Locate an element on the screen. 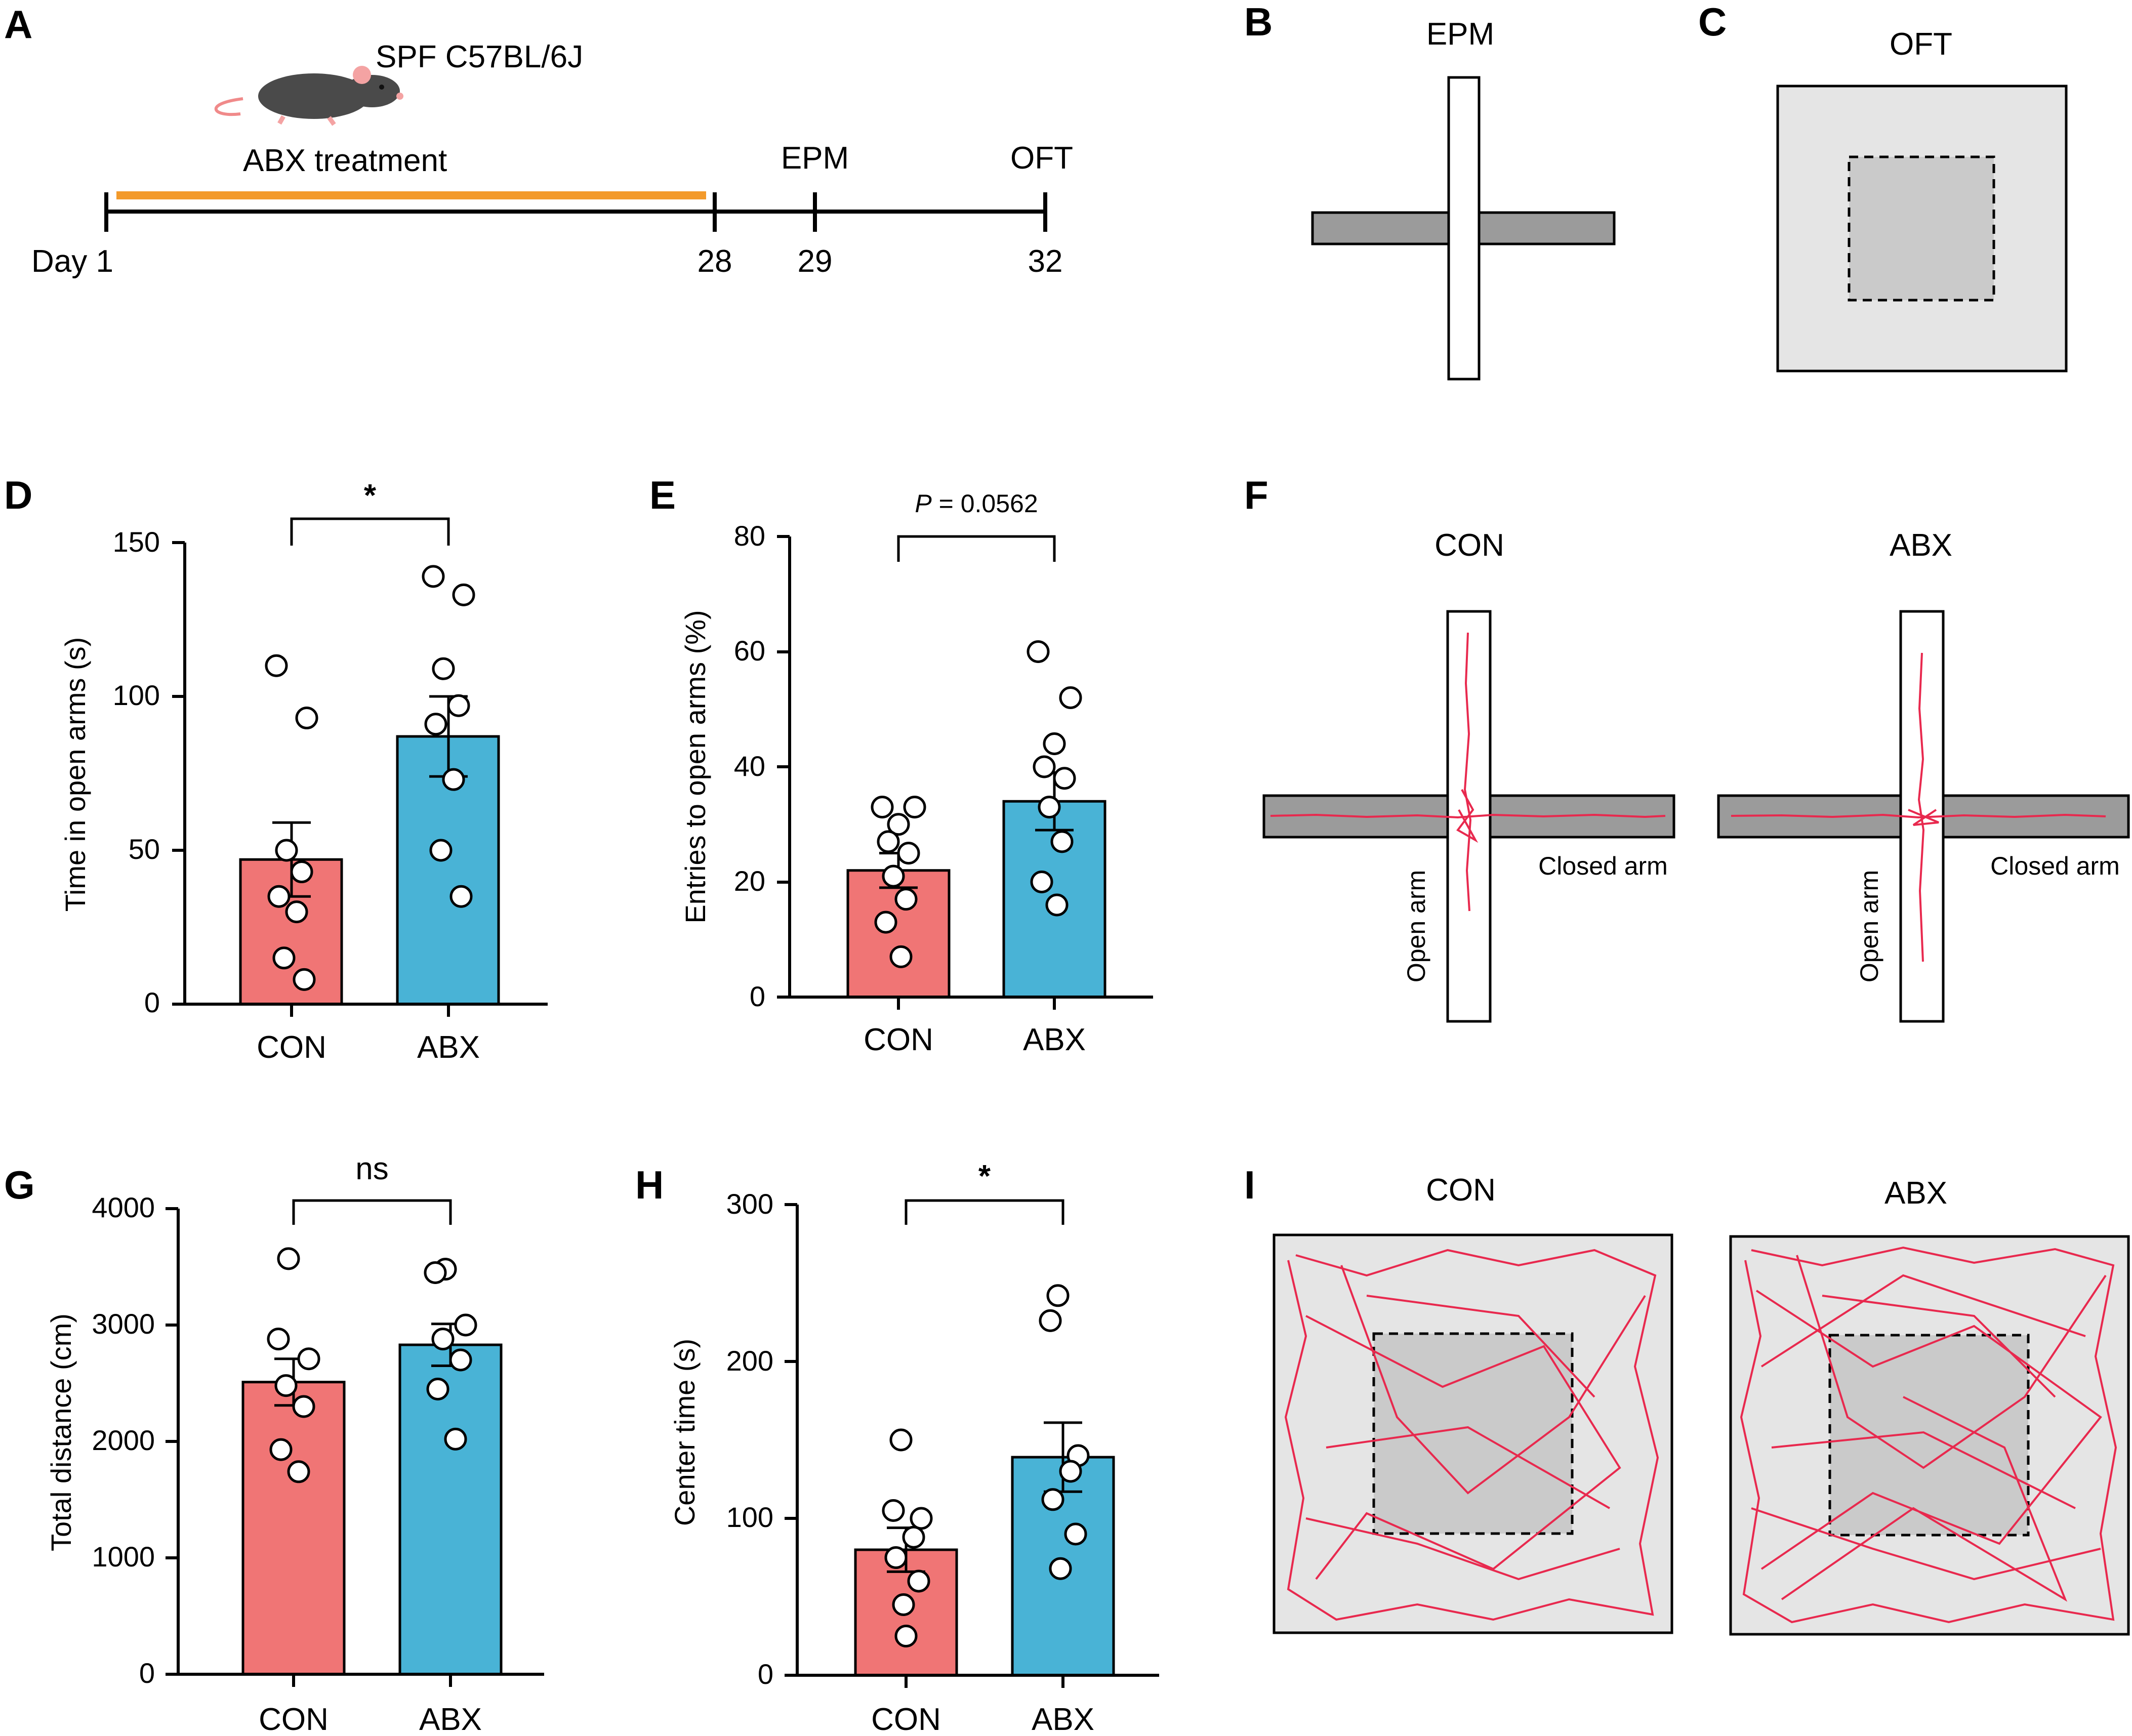 The width and height of the screenshot is (2132, 1736). g-x-label-abx: ABX is located at coordinates (450, 1719).